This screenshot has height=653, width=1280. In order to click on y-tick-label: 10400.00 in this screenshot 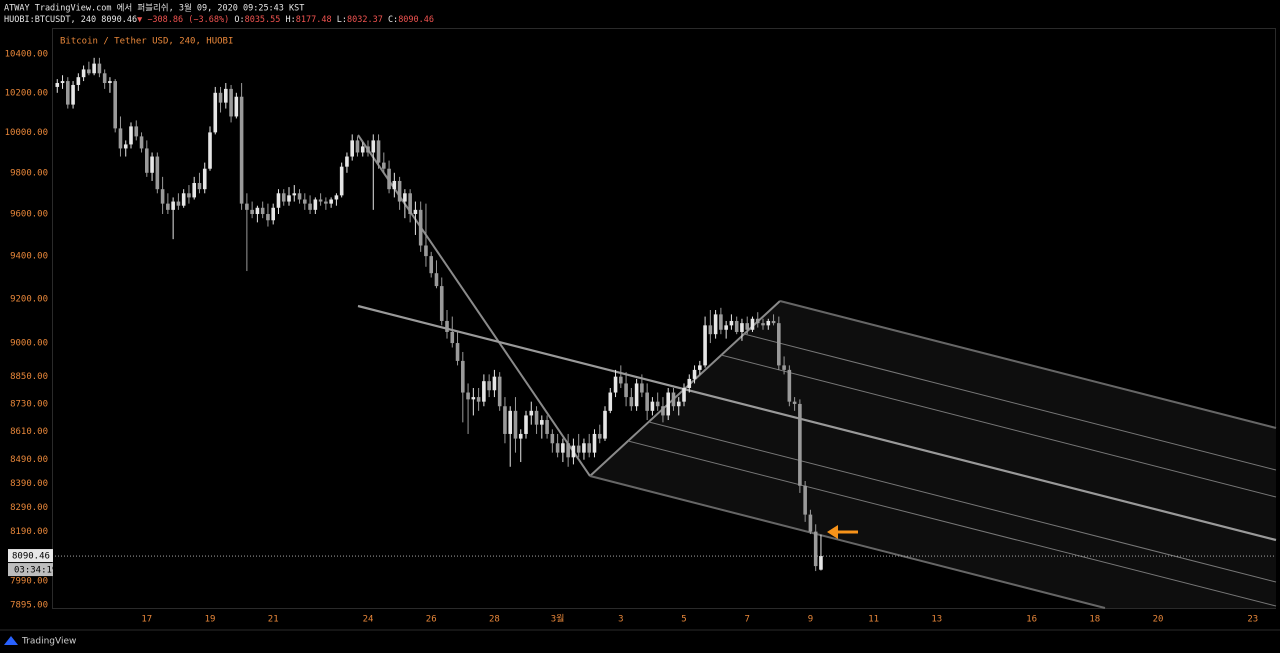, I will do `click(26, 54)`.